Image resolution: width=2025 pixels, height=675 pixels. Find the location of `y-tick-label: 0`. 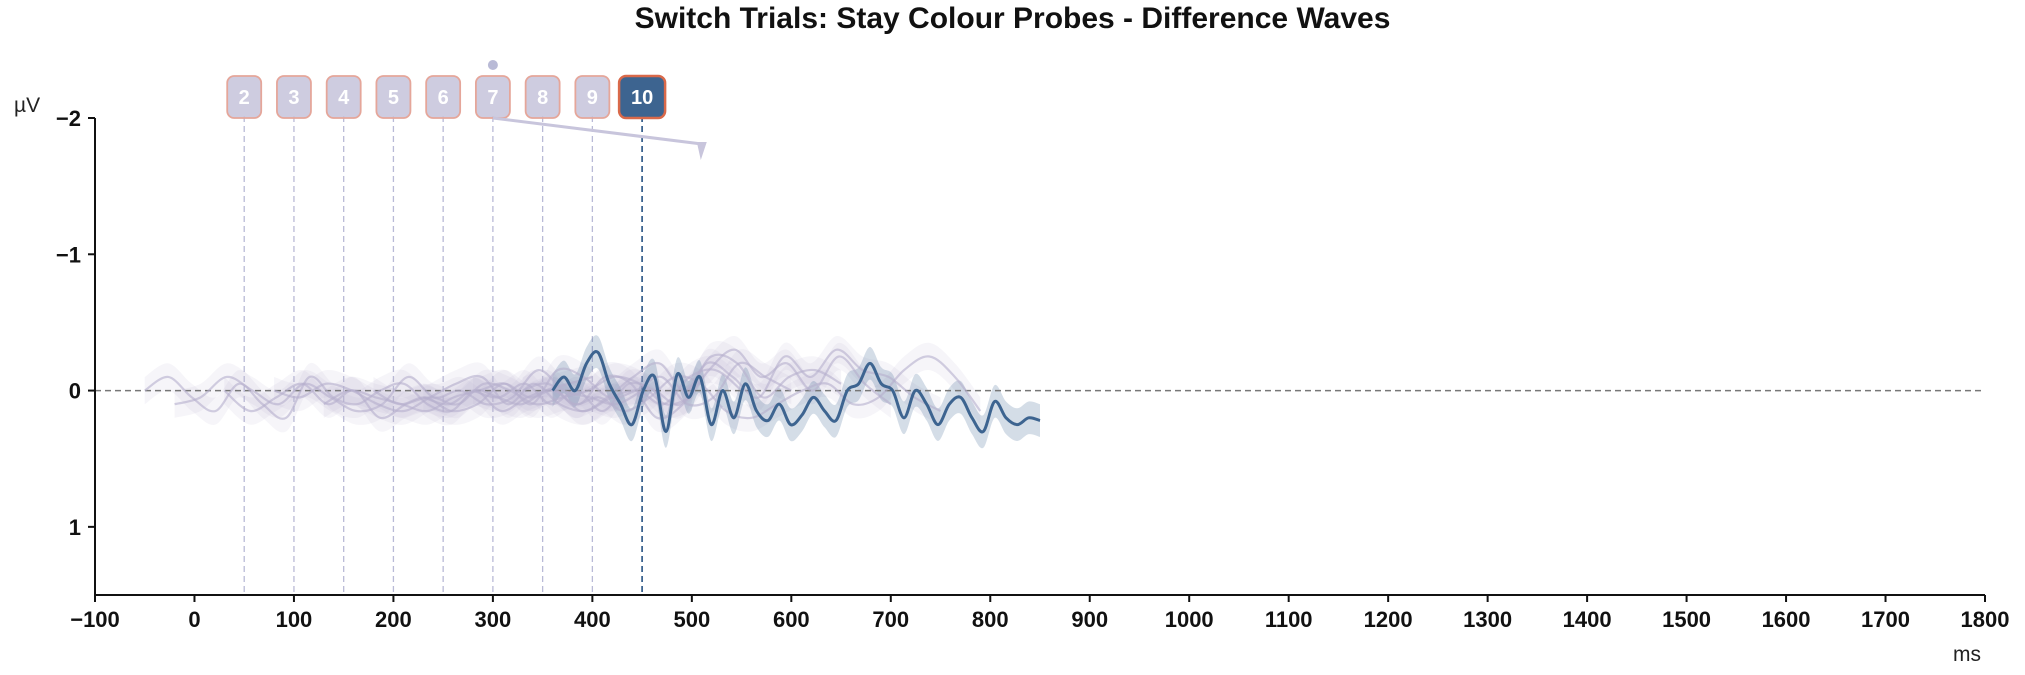

y-tick-label: 0 is located at coordinates (75, 391).